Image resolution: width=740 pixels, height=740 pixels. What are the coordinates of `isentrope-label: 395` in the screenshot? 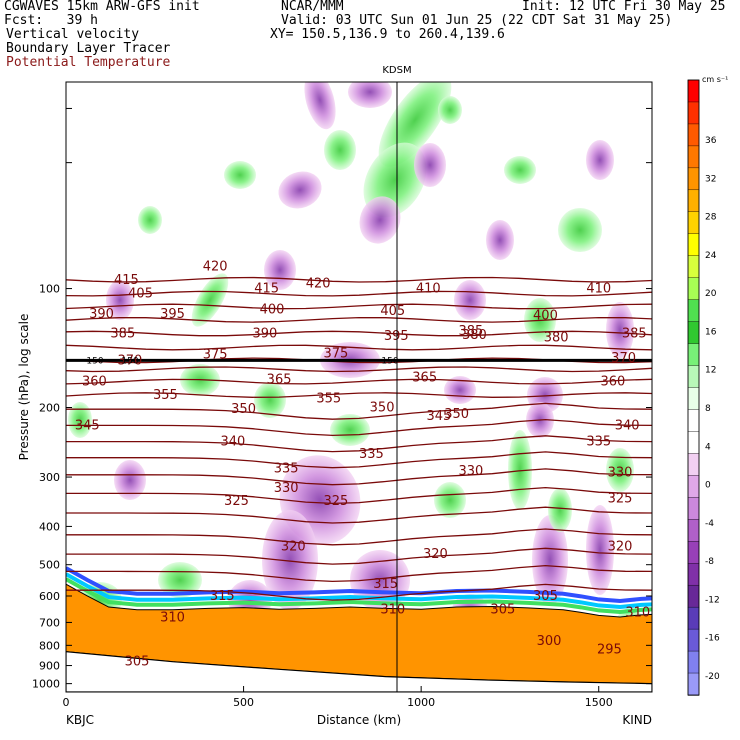 It's located at (396, 336).